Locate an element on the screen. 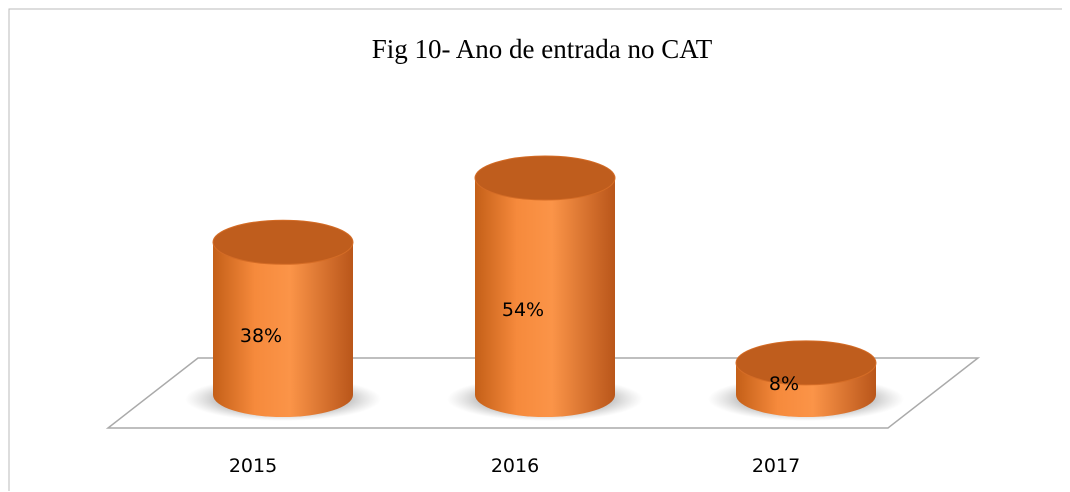 This screenshot has width=1070, height=492. x-tick-label: 2017 is located at coordinates (776, 466).